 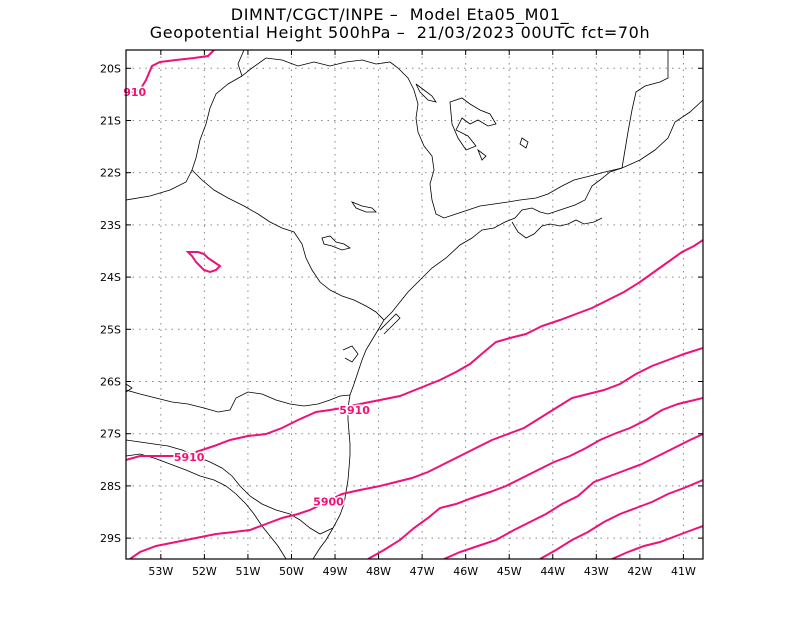 I want to click on lon-tick-label: 42W, so click(x=639, y=571).